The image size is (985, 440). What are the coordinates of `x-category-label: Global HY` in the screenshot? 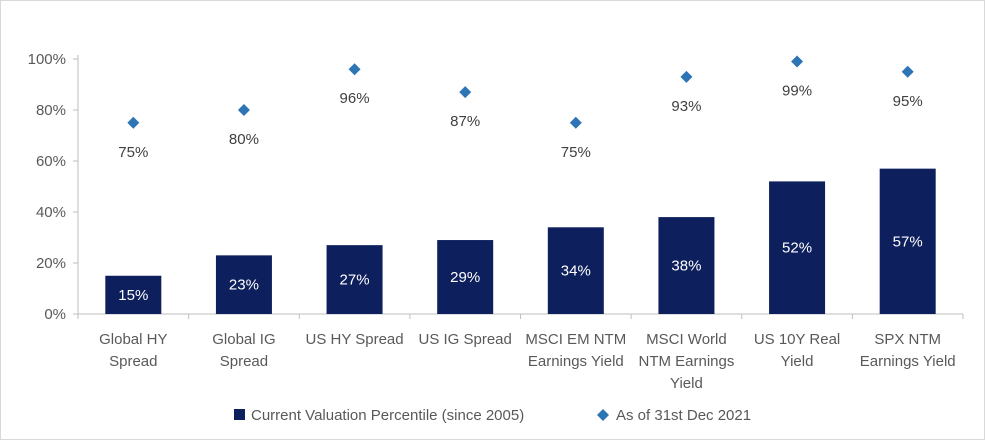 It's located at (133, 339).